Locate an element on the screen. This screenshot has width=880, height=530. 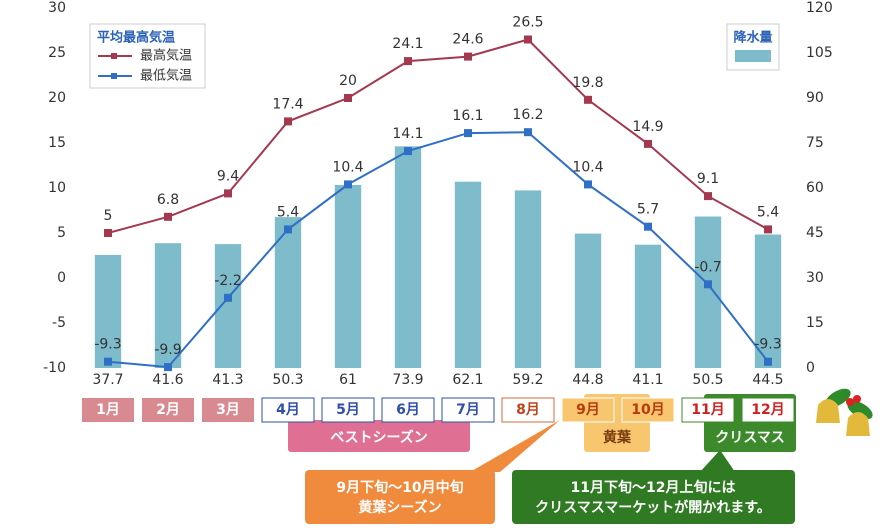
callout-text: 9月下旬～10月中旬 is located at coordinates (399, 487).